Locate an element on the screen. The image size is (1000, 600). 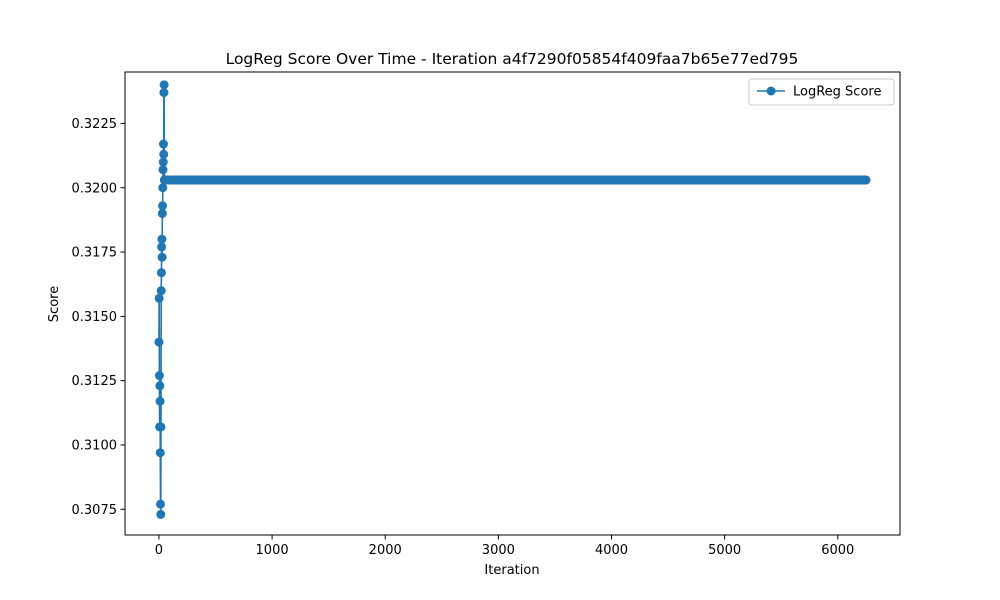
legend-box is located at coordinates (821, 92).